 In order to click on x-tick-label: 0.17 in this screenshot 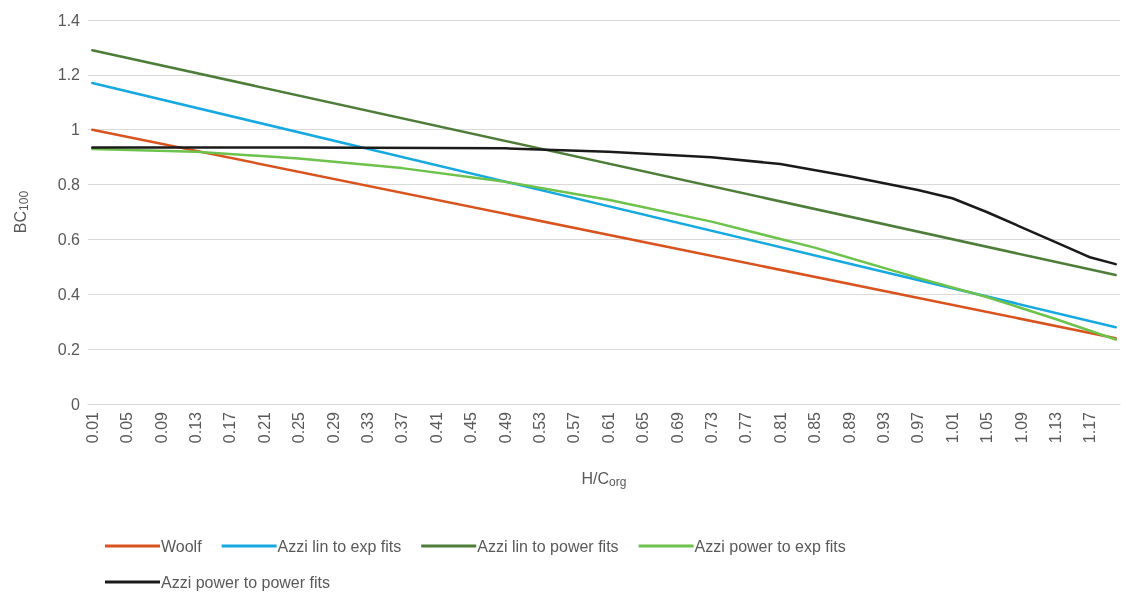, I will do `click(230, 427)`.